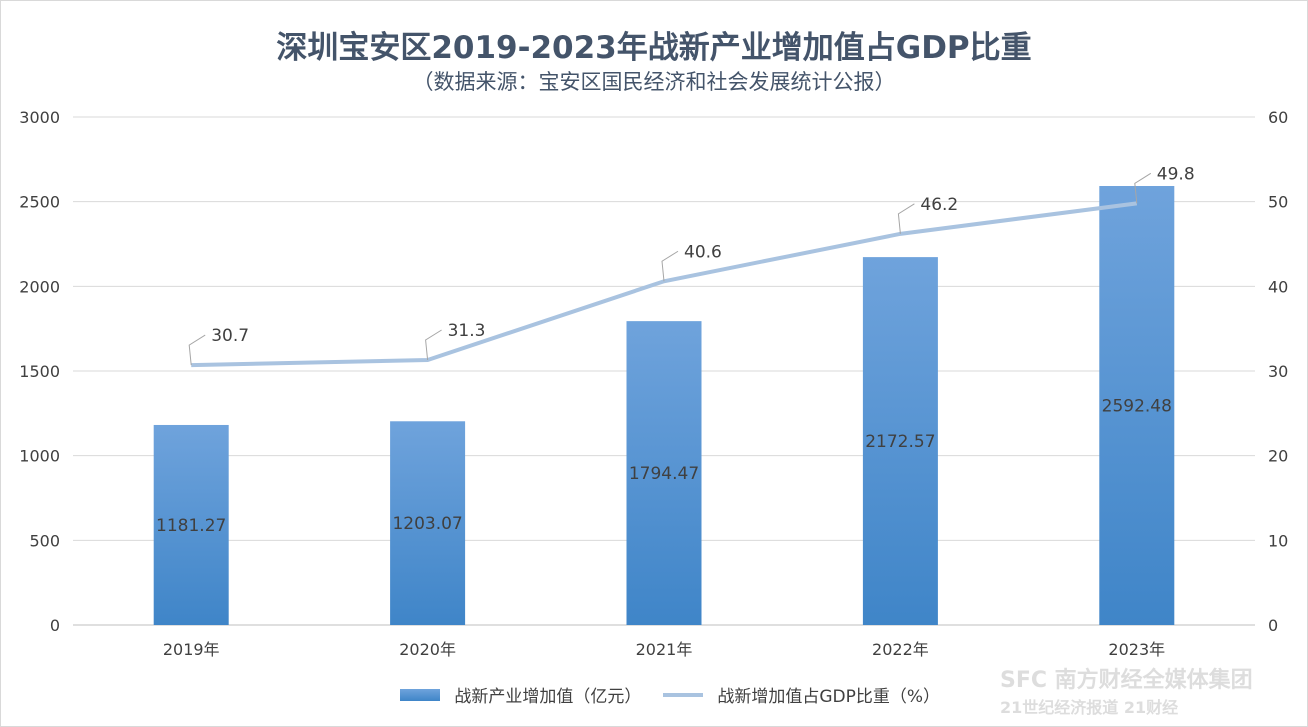 The image size is (1308, 727). What do you see at coordinates (39, 117) in the screenshot?
I see `left-tick-label: 3000` at bounding box center [39, 117].